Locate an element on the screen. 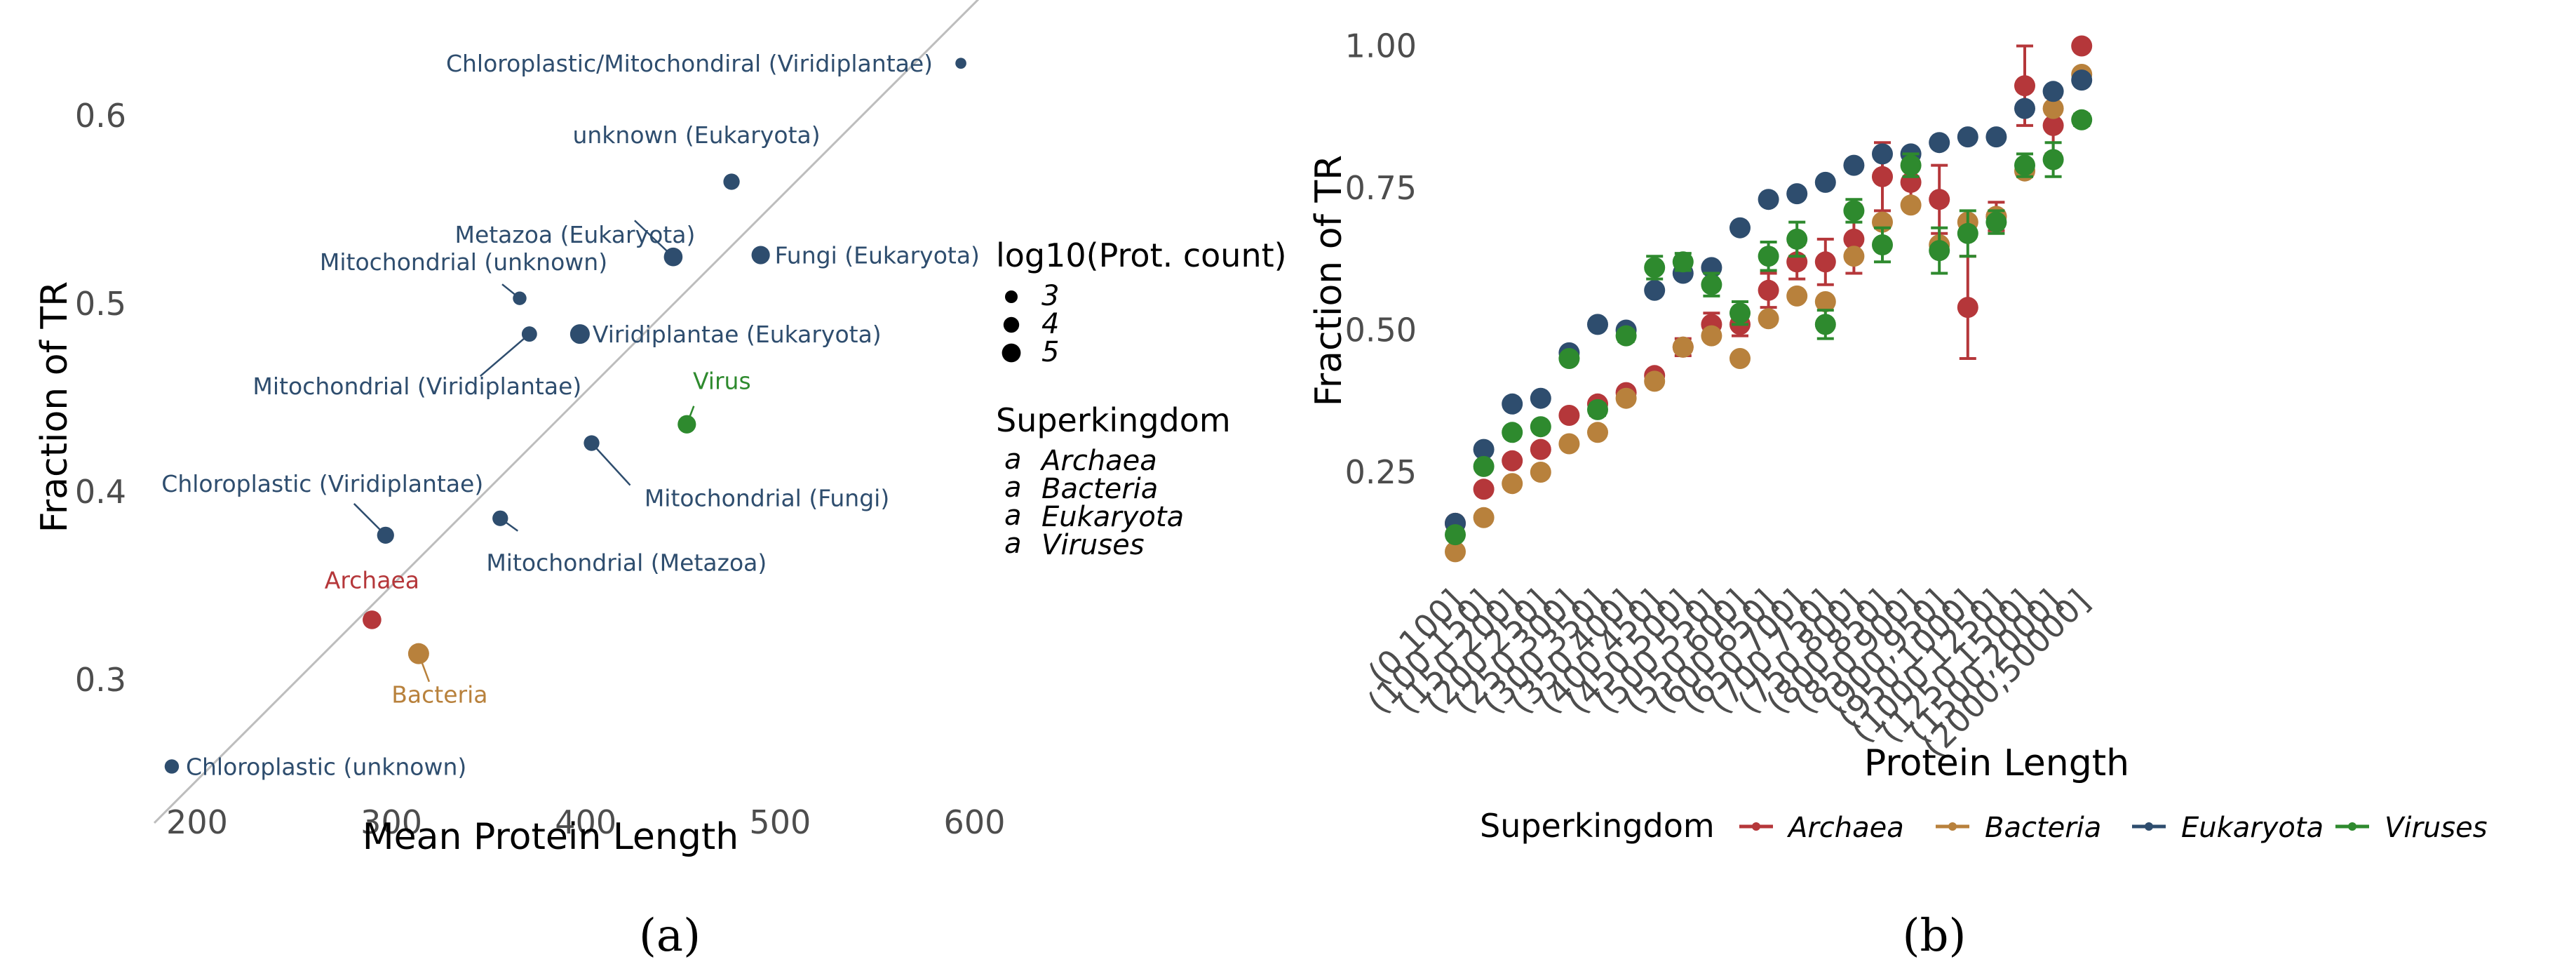  y-tick-label: 0.25 is located at coordinates (1381, 472).